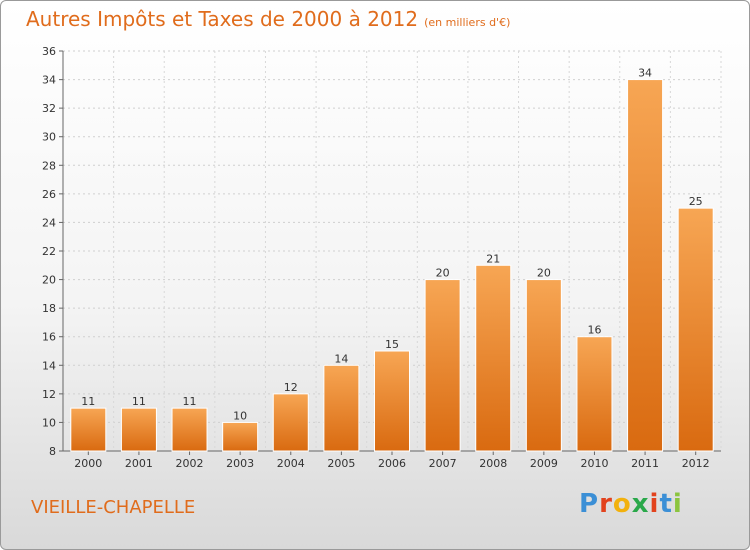  Describe the element at coordinates (392, 463) in the screenshot. I see `x-tick-label: 2006` at that location.